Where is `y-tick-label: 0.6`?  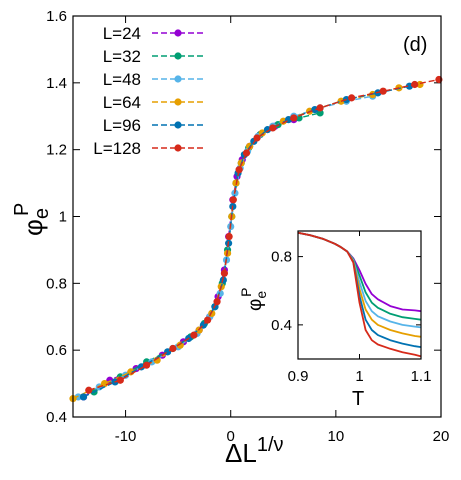
y-tick-label: 0.6 is located at coordinates (56, 350).